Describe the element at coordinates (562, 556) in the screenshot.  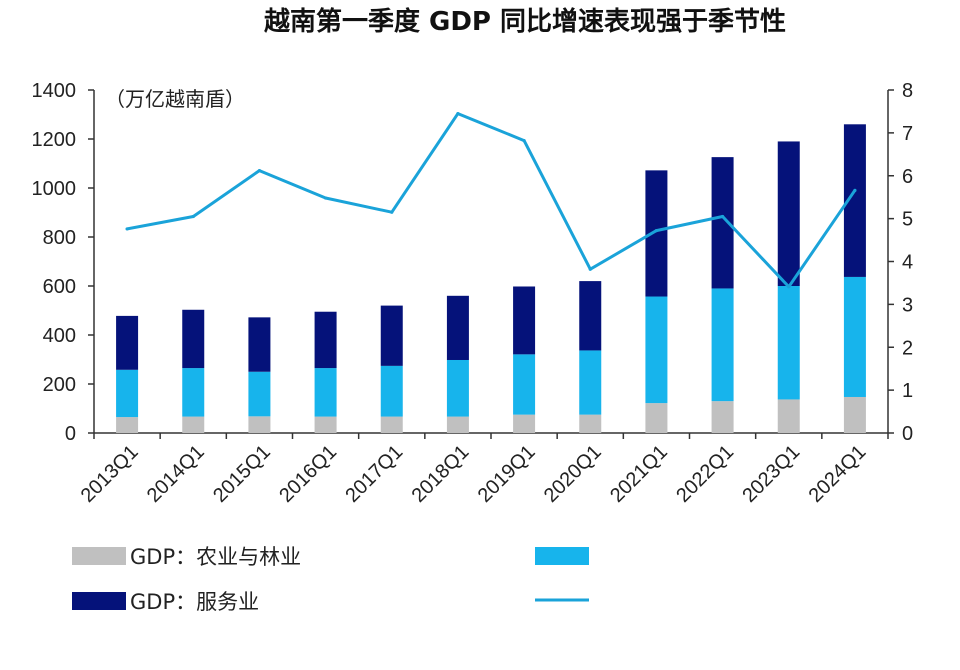
I see `legend-swatch-industry` at that location.